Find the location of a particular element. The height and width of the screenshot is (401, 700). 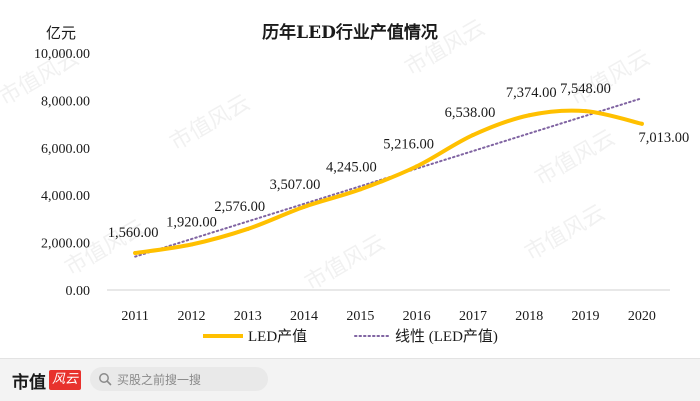

footer-bar: 市值 风云 买股之前搜一搜 is located at coordinates (350, 379).